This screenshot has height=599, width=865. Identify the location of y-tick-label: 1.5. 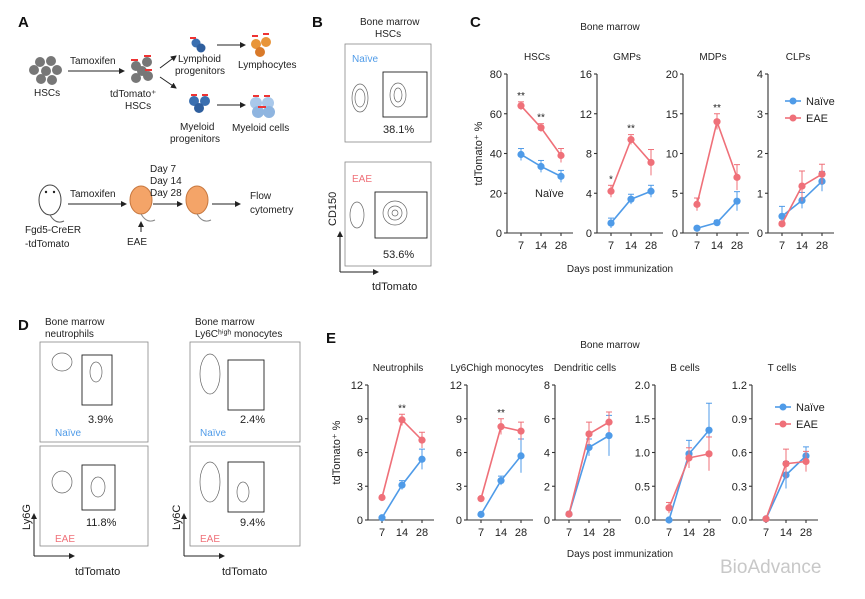
(642, 420).